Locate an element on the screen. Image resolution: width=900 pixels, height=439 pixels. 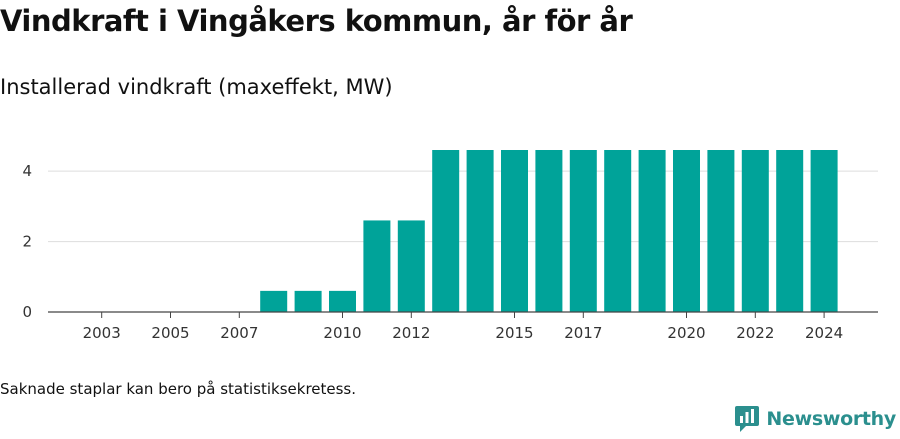
x-tick-label: 2017 is located at coordinates (583, 333).